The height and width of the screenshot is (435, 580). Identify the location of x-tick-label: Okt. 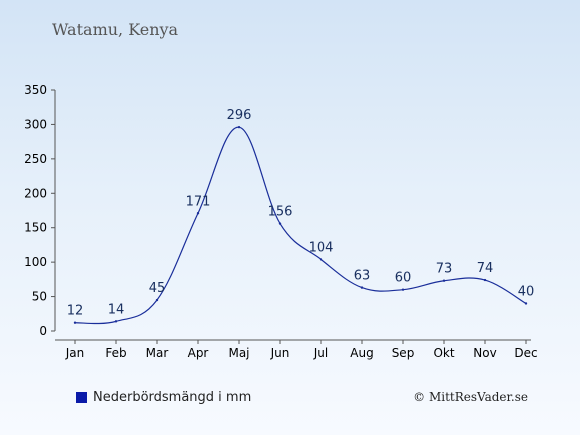
(443, 353).